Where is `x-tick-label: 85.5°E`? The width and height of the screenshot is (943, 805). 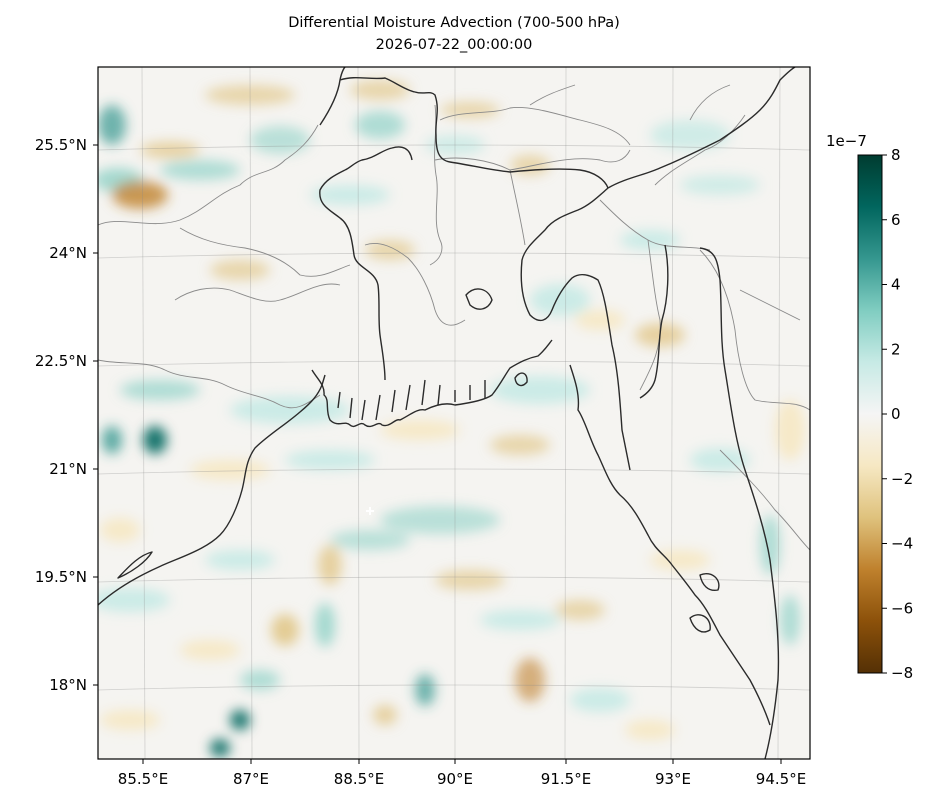
x-tick-label: 85.5°E is located at coordinates (143, 779).